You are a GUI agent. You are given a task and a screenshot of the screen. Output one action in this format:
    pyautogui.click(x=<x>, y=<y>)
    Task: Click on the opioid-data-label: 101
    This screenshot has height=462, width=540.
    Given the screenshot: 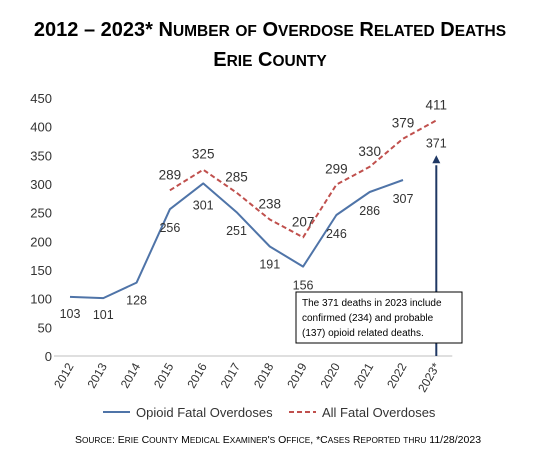 What is the action you would take?
    pyautogui.click(x=103, y=315)
    